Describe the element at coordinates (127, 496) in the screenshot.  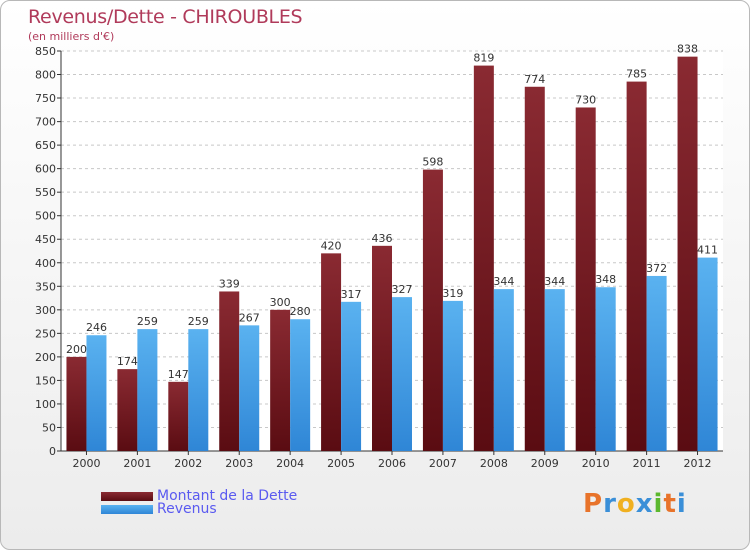
I see `legend-swatch-dette` at that location.